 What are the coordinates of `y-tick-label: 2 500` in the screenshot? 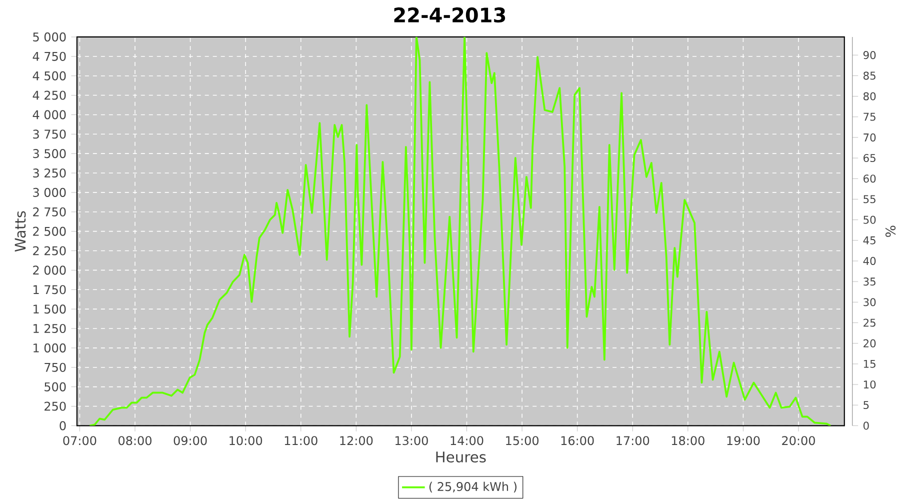 It's located at (49, 231).